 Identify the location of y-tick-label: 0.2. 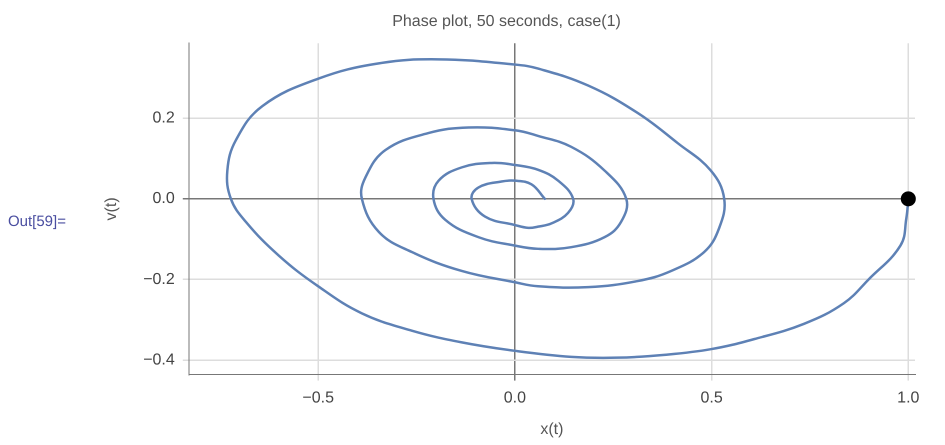
(163, 118).